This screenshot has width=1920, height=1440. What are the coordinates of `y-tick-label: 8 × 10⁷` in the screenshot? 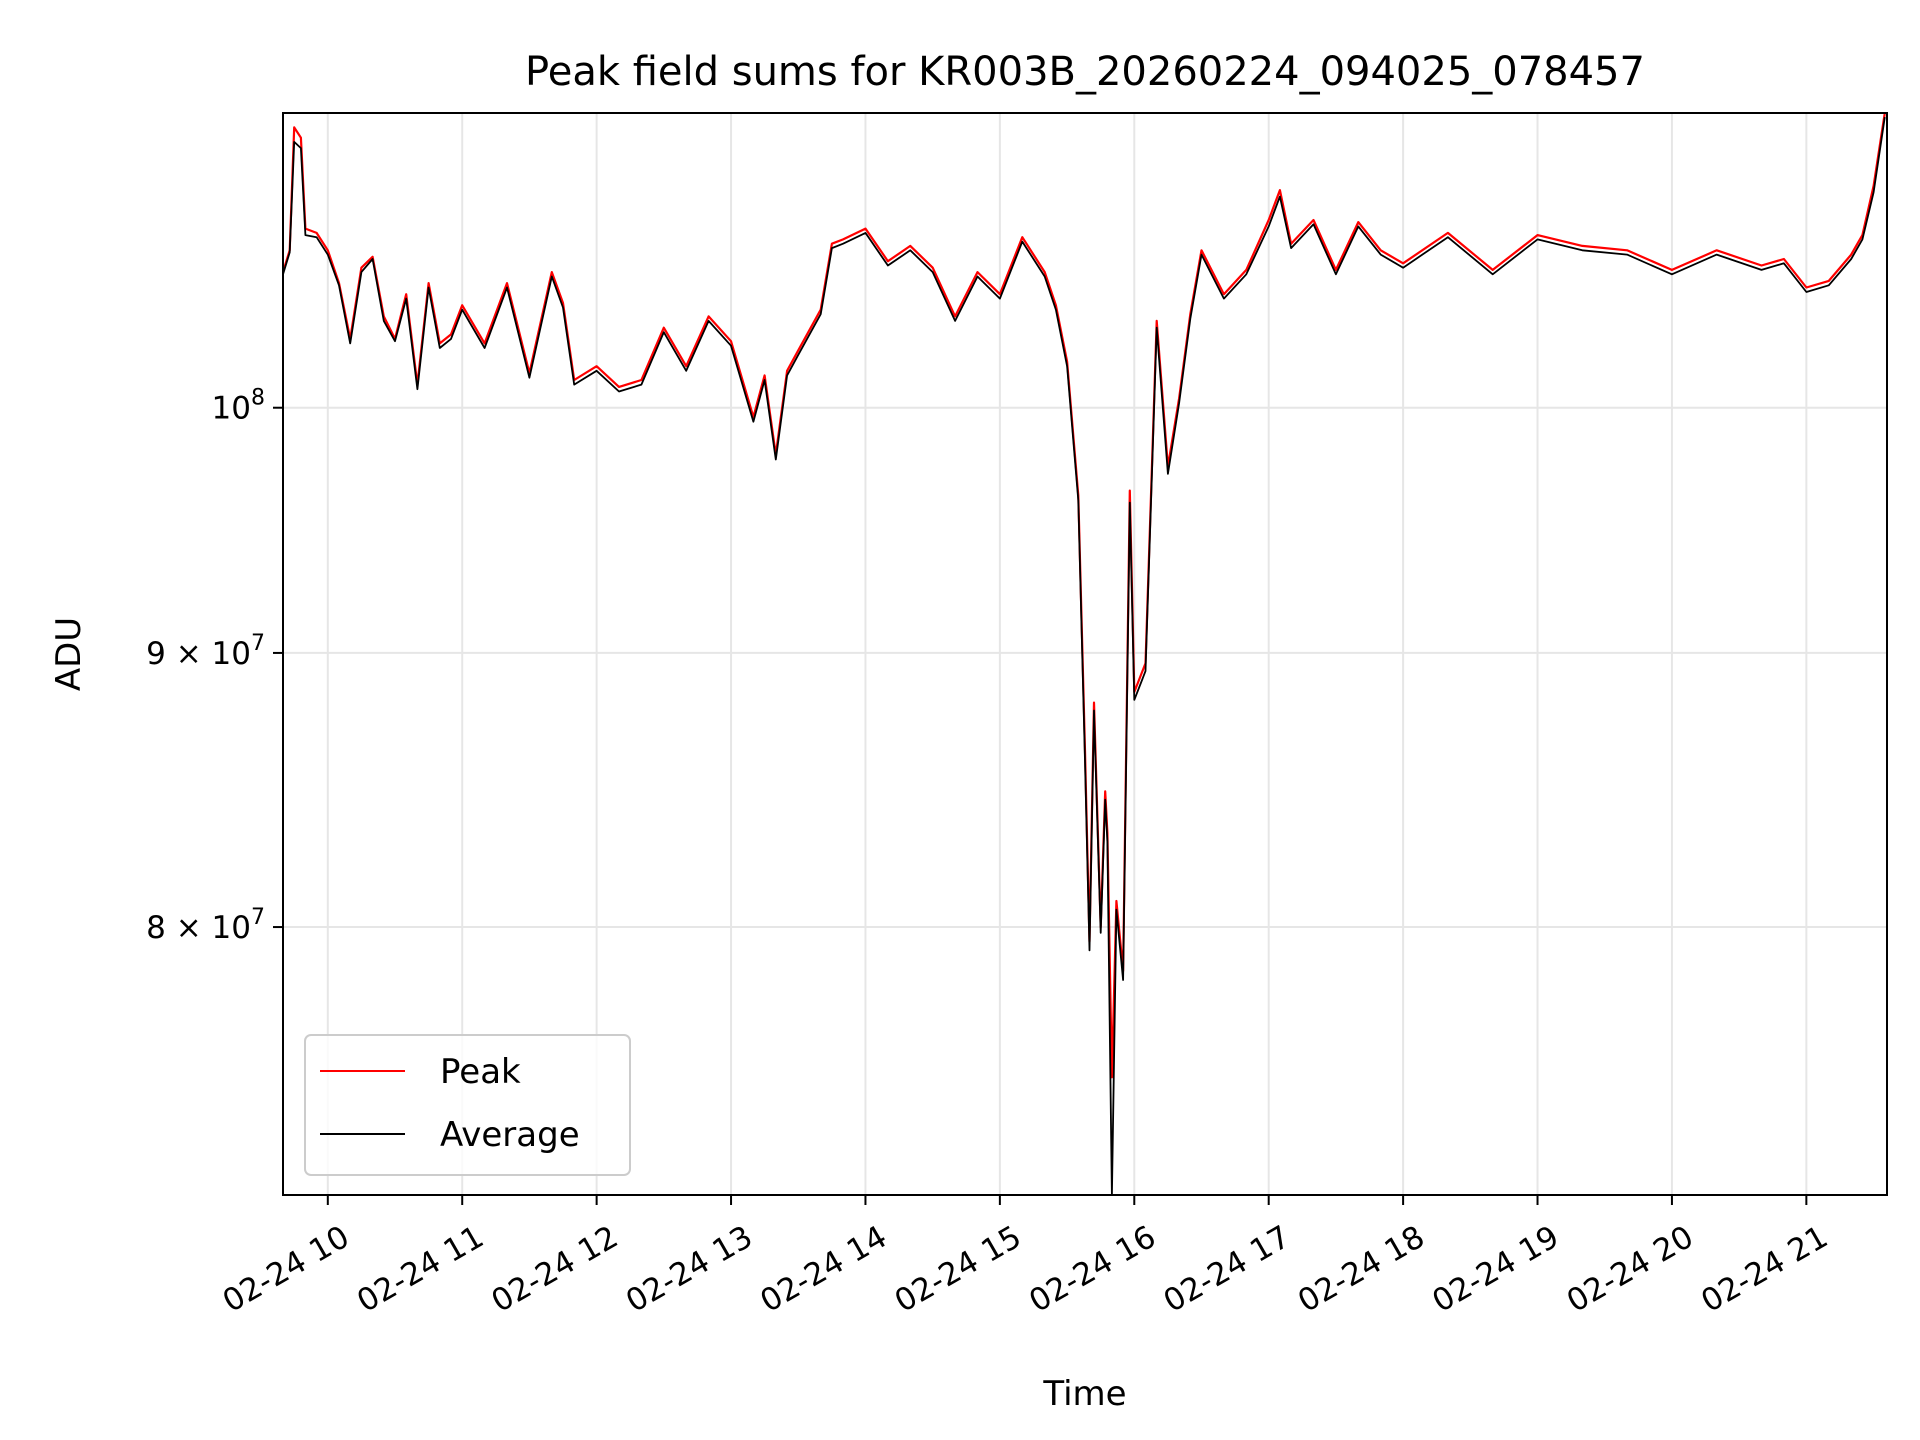 It's located at (205, 925).